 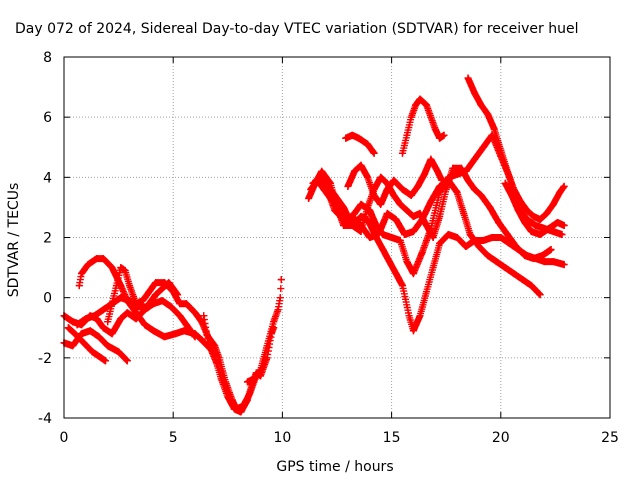 What do you see at coordinates (47, 239) in the screenshot?
I see `y-tick-label: 2` at bounding box center [47, 239].